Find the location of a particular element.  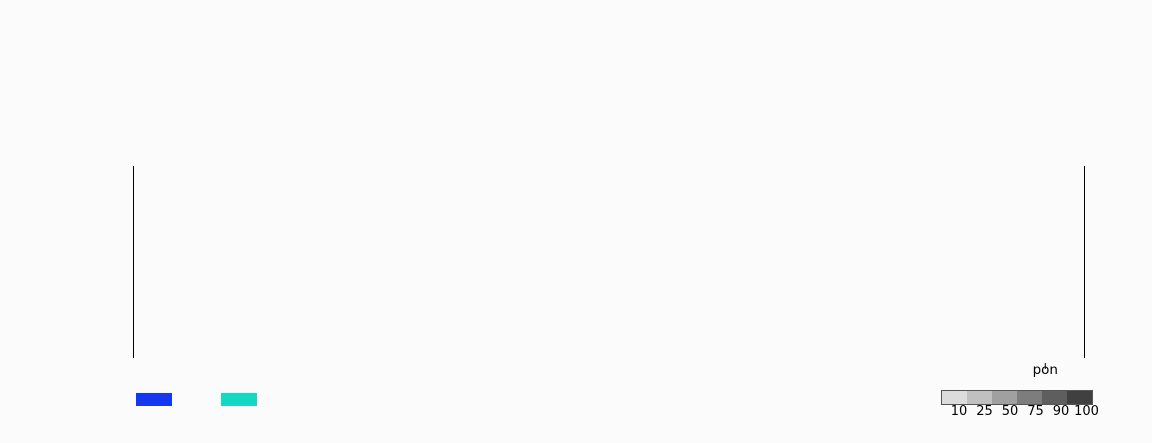

cloud-density-scale is located at coordinates (1017, 397).